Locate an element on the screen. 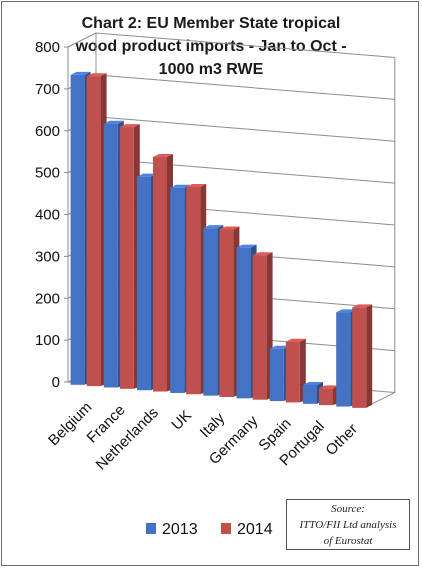  x-tick-label-uk: UK is located at coordinates (181, 420).